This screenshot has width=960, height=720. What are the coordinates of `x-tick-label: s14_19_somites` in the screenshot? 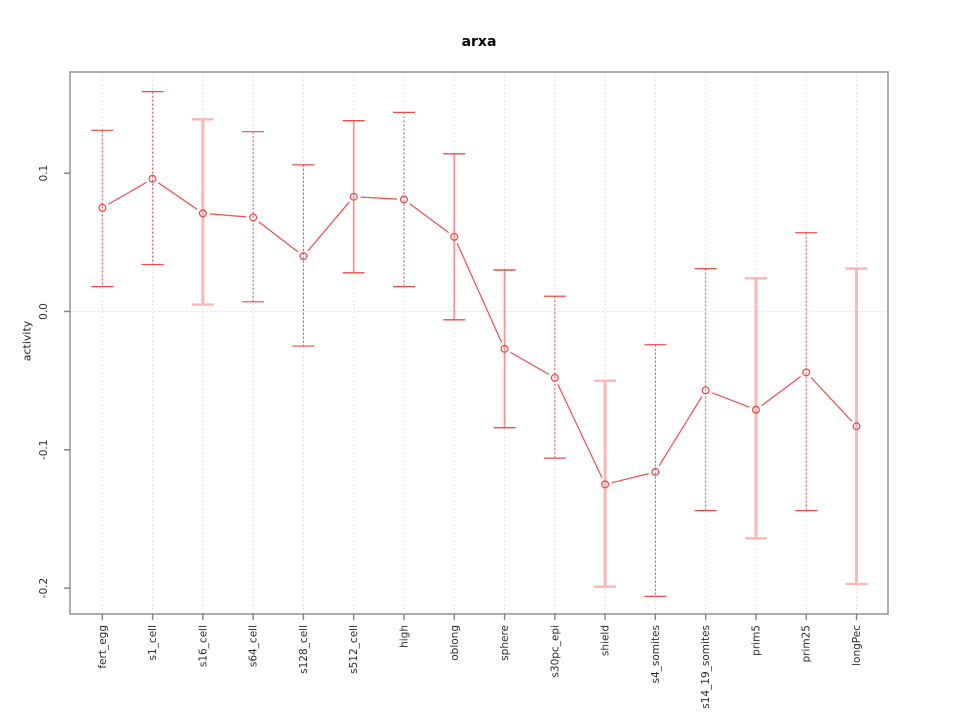 It's located at (706, 667).